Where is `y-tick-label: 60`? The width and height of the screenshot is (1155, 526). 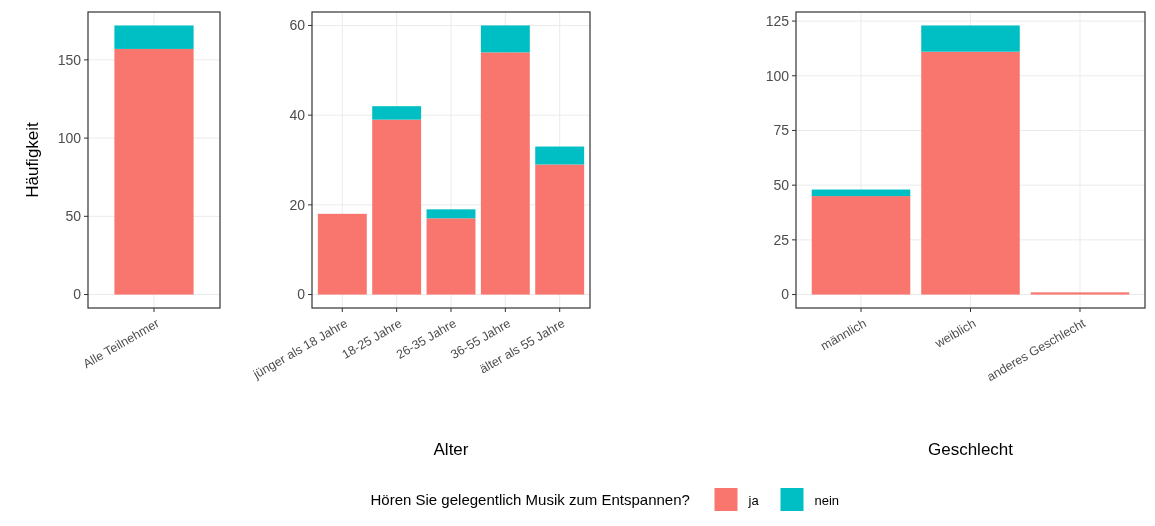
y-tick-label: 60 is located at coordinates (297, 25).